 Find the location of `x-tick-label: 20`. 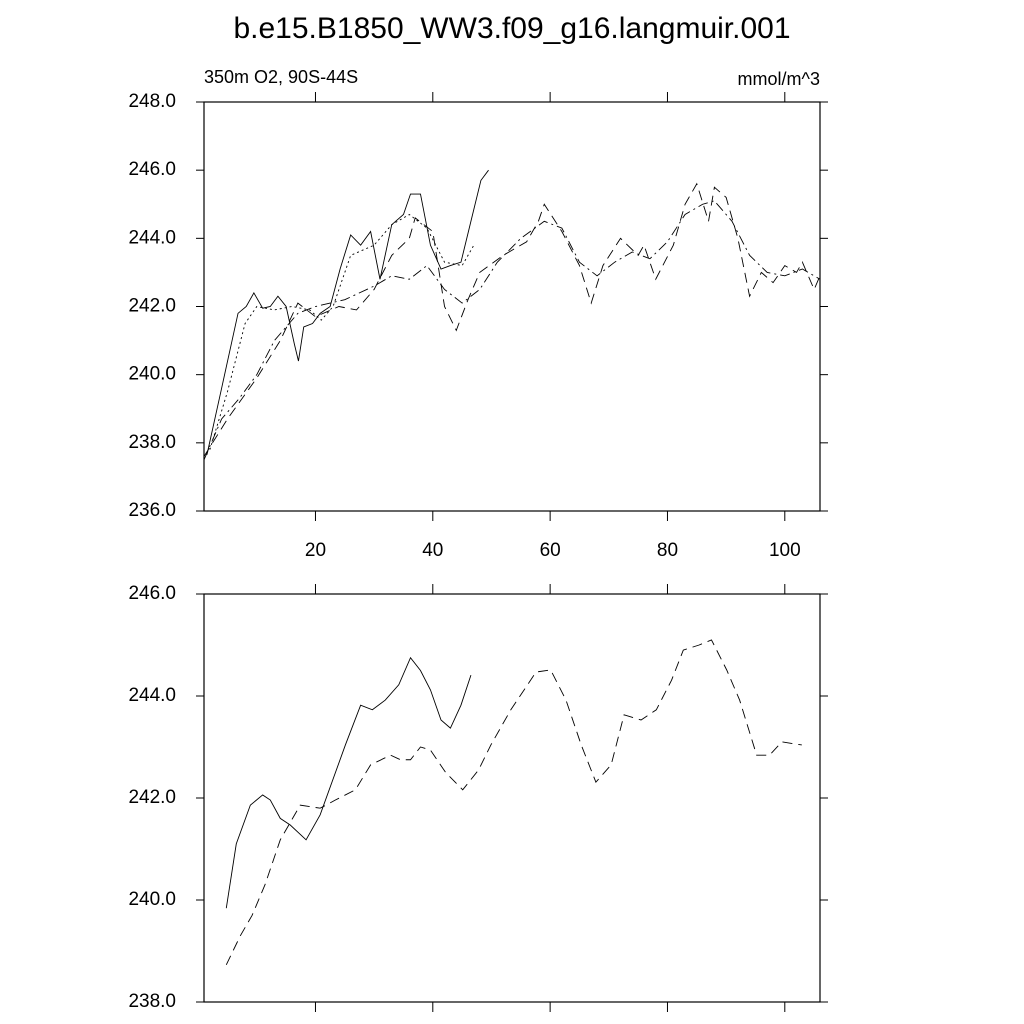

x-tick-label: 20 is located at coordinates (315, 550).